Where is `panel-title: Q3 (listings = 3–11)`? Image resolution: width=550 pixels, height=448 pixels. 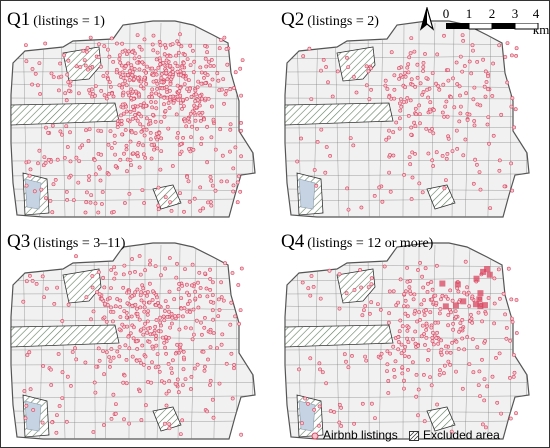 panel-title: Q3 (listings = 3–11) is located at coordinates (66, 242).